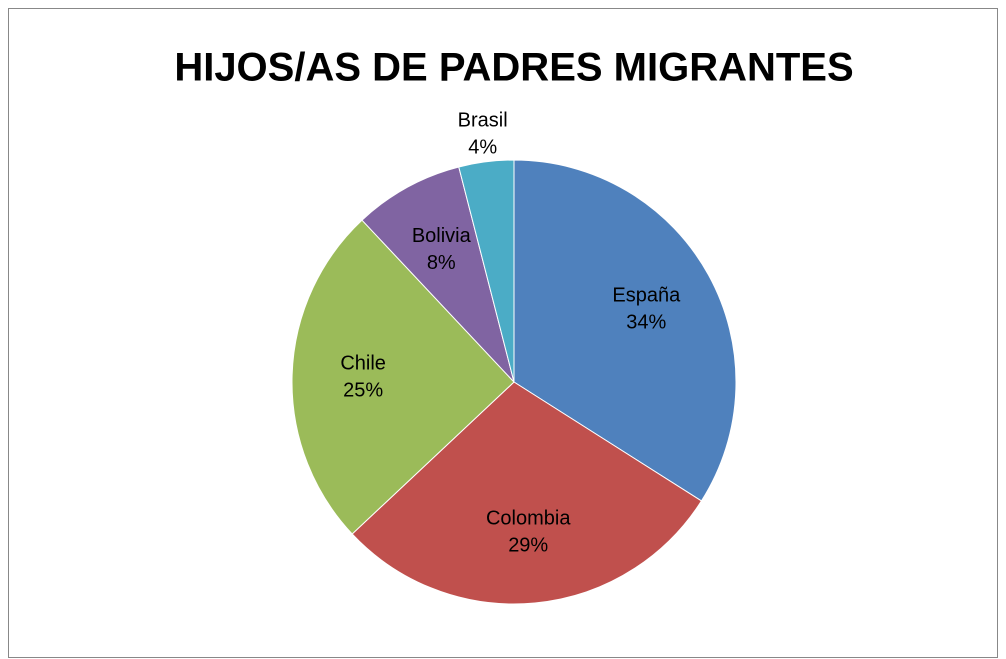 The image size is (1006, 659). I want to click on slice-value-label: 34%, so click(646, 323).